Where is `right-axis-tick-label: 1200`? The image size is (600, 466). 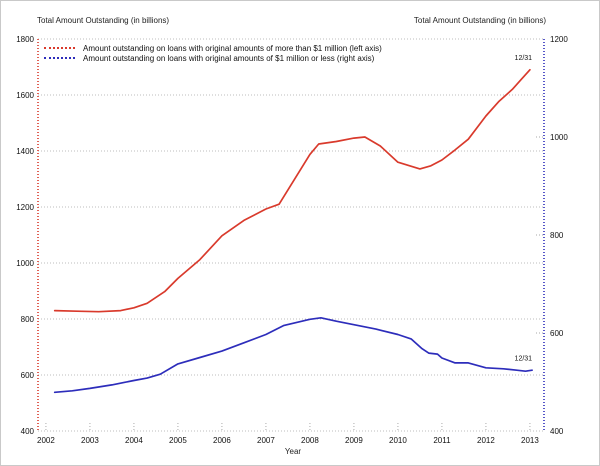
right-axis-tick-label: 1200 is located at coordinates (559, 39).